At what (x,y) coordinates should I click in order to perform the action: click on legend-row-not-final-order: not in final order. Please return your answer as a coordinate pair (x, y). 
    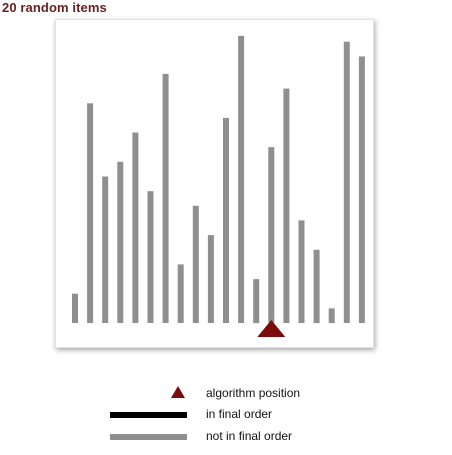
    Looking at the image, I should click on (226, 437).